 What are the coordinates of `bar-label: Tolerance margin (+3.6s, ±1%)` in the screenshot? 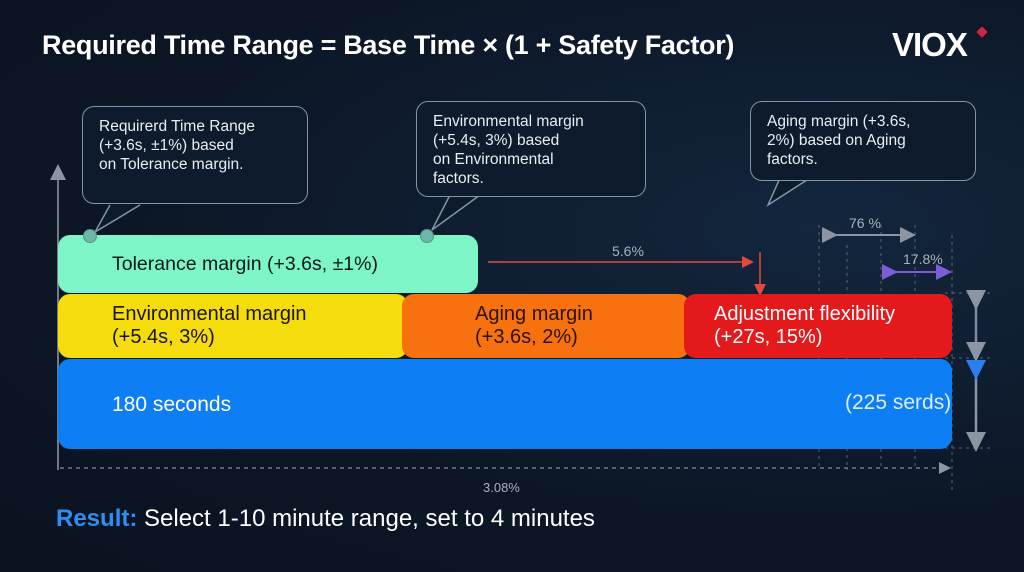 It's located at (245, 263).